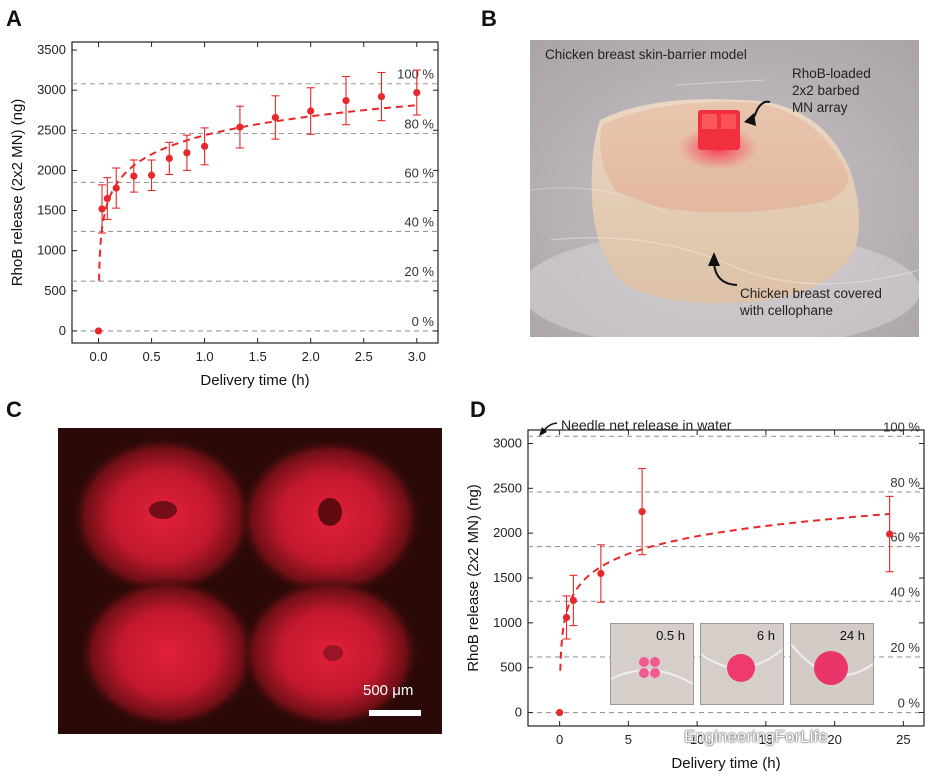  Describe the element at coordinates (14, 409) in the screenshot. I see `panel-letter-c: C` at that location.